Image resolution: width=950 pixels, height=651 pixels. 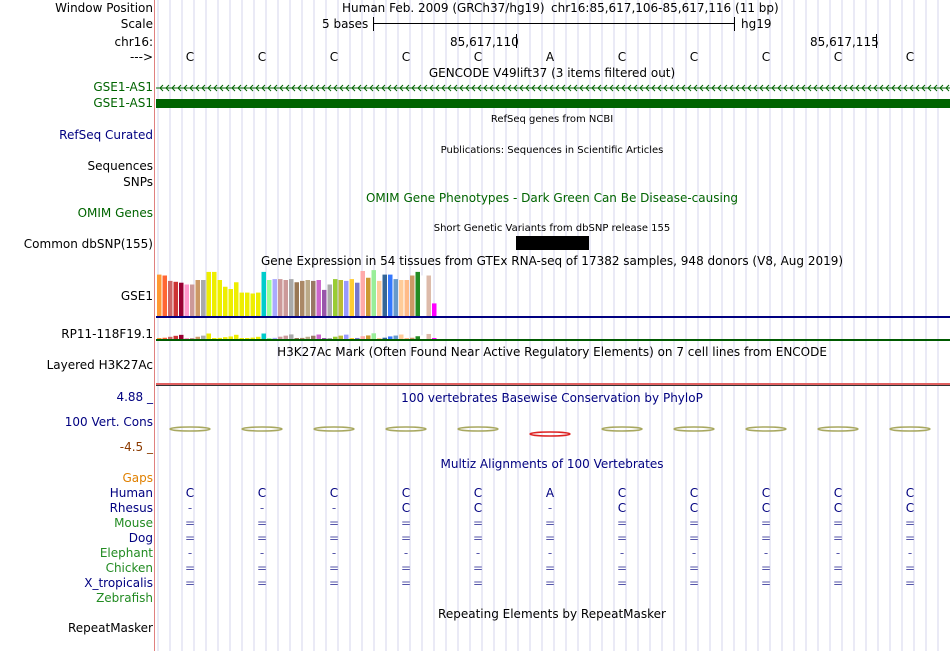 I want to click on base-5: A, so click(x=550, y=57).